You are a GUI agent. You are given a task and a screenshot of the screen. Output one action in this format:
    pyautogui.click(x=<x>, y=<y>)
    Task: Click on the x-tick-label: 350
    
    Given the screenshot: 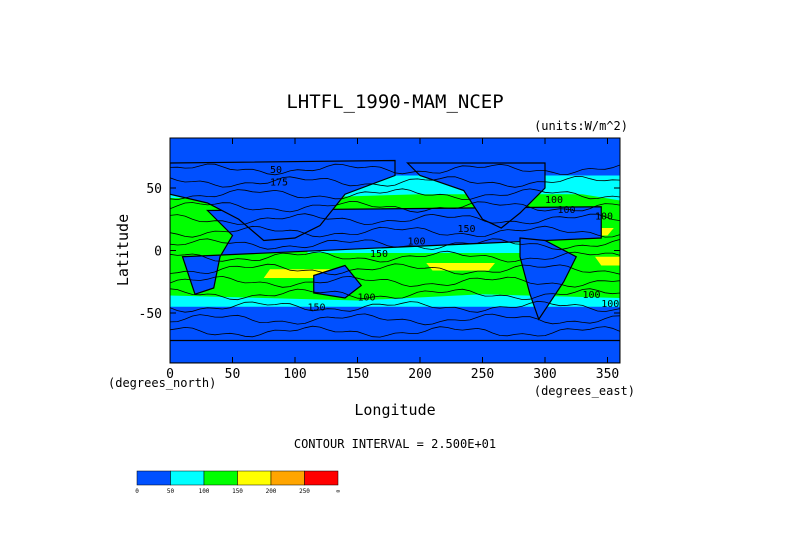 What is the action you would take?
    pyautogui.click(x=607, y=374)
    